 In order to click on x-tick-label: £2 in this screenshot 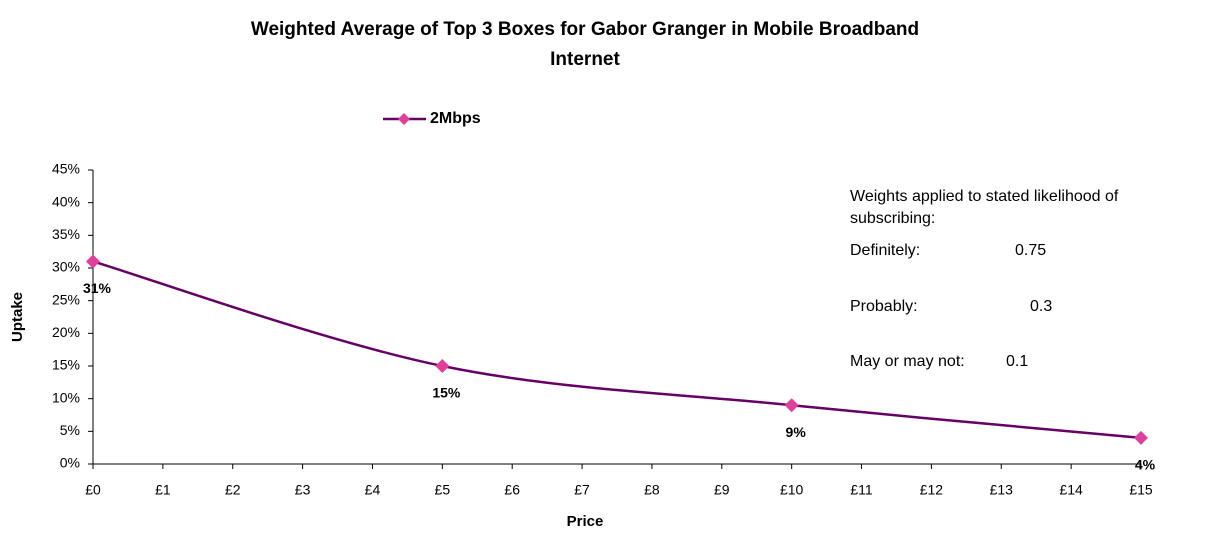, I will do `click(233, 490)`.